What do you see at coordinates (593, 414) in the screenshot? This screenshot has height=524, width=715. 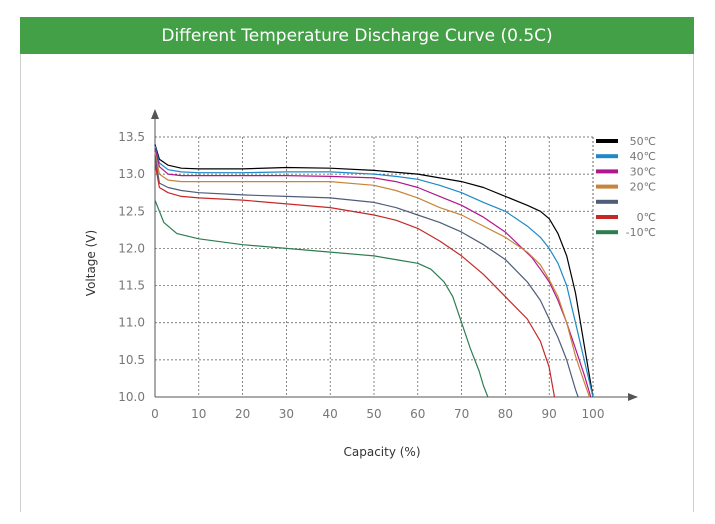 I see `x-tick-label: 100` at bounding box center [593, 414].